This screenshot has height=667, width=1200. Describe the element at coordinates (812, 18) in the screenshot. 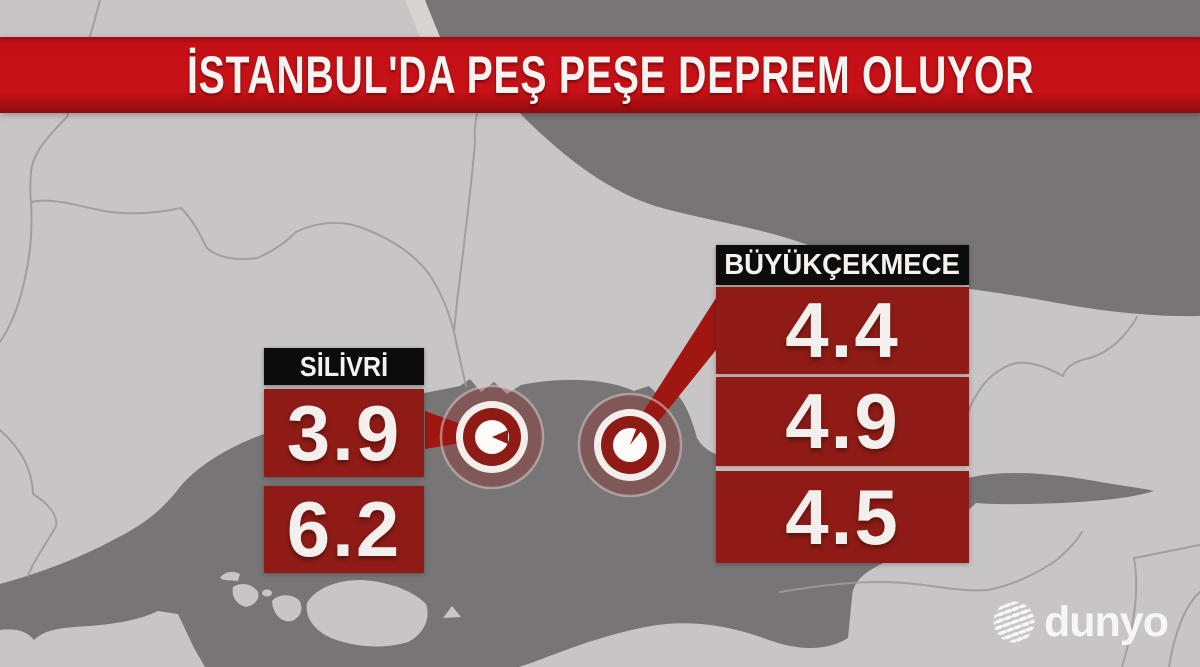

I see `black-sea-top` at that location.